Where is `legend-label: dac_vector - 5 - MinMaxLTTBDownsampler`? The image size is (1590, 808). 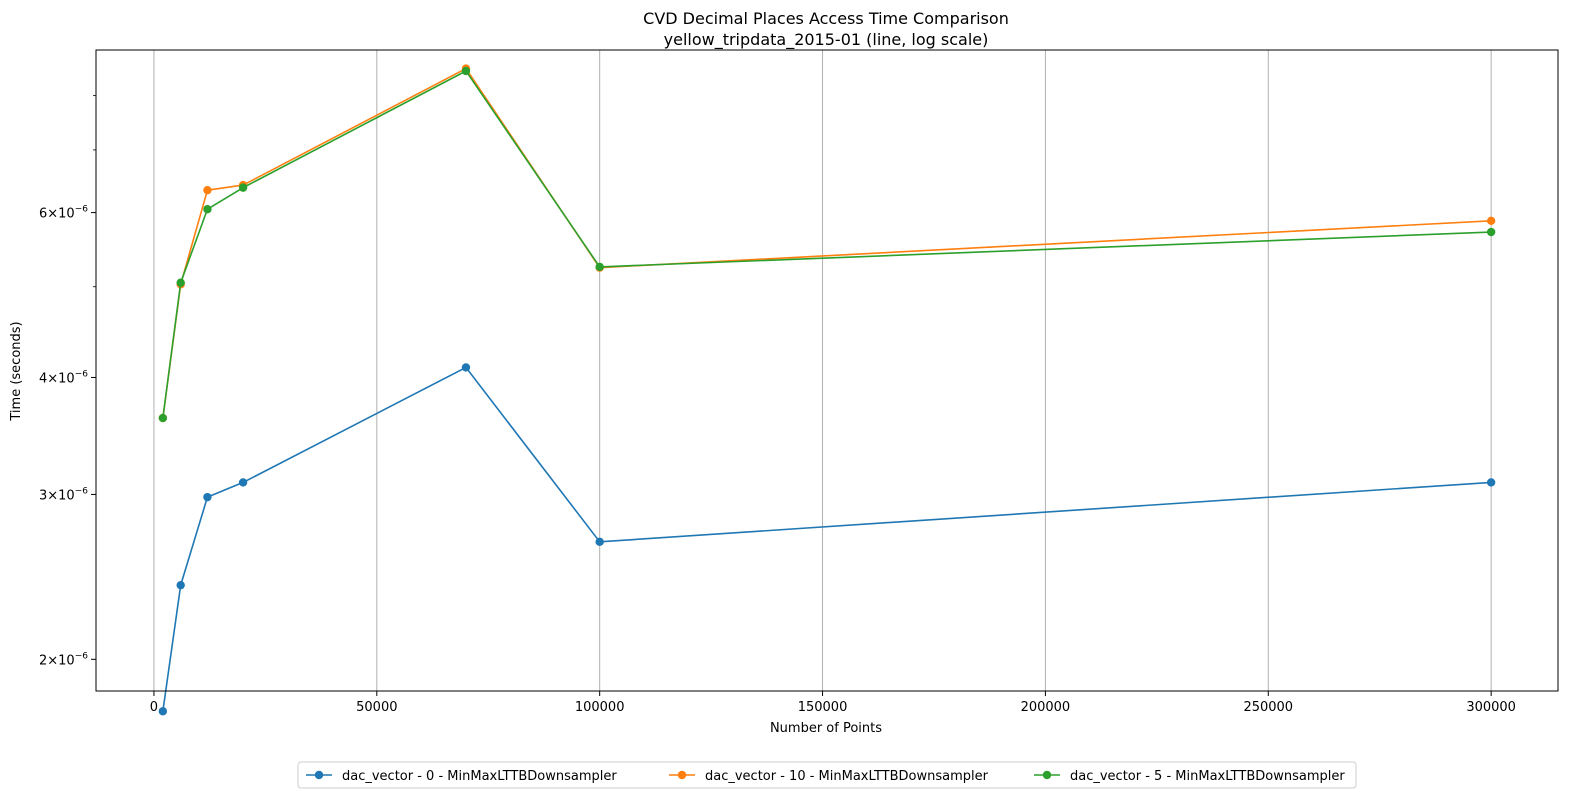 legend-label: dac_vector - 5 - MinMaxLTTBDownsampler is located at coordinates (1207, 776).